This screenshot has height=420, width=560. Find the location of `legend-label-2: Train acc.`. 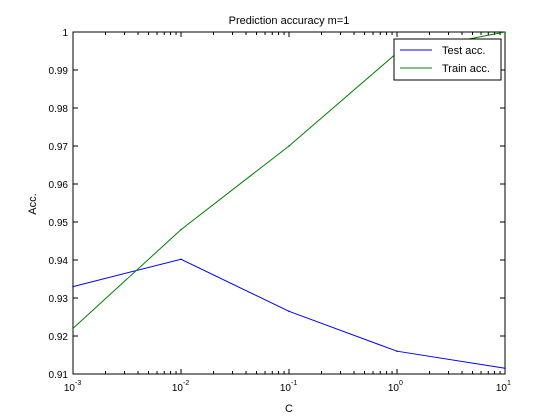

legend-label-2: Train acc. is located at coordinates (466, 69).